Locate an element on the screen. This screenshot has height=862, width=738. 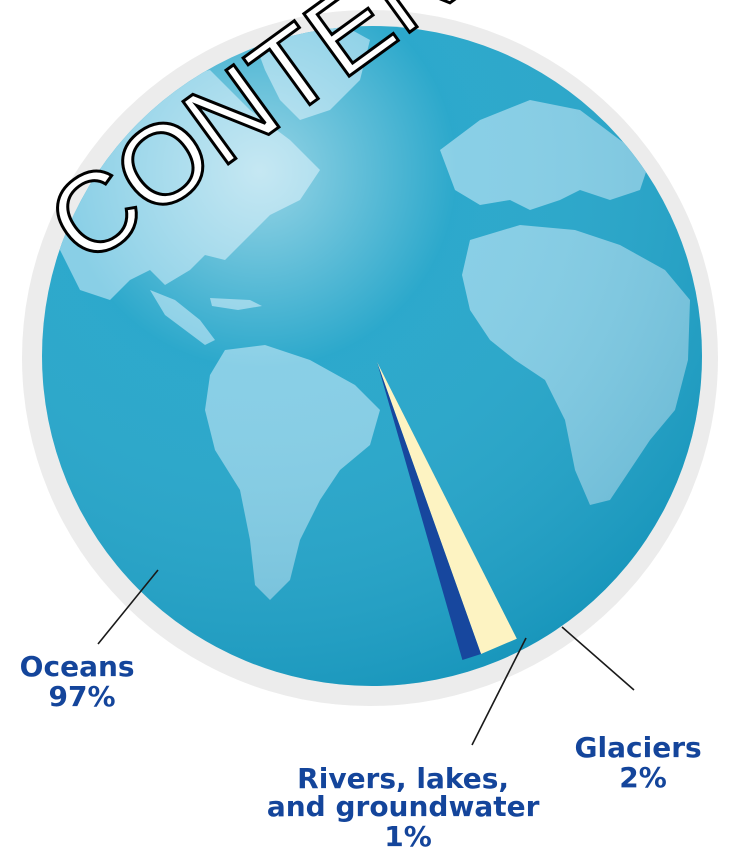
oceans-leader-line is located at coordinates (128, 607).